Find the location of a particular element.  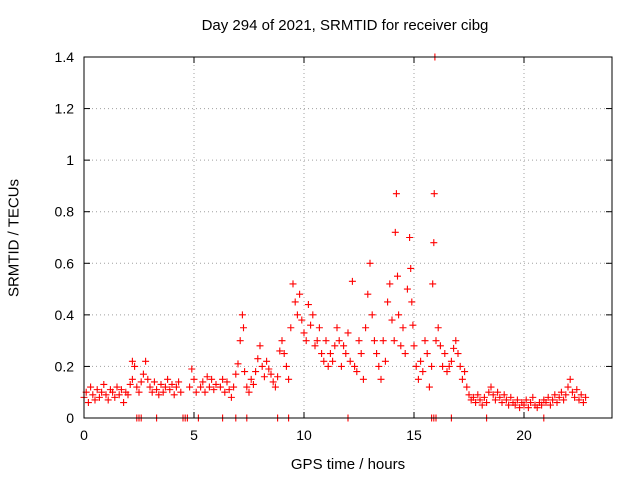

y-tick-label: 0 is located at coordinates (70, 418).